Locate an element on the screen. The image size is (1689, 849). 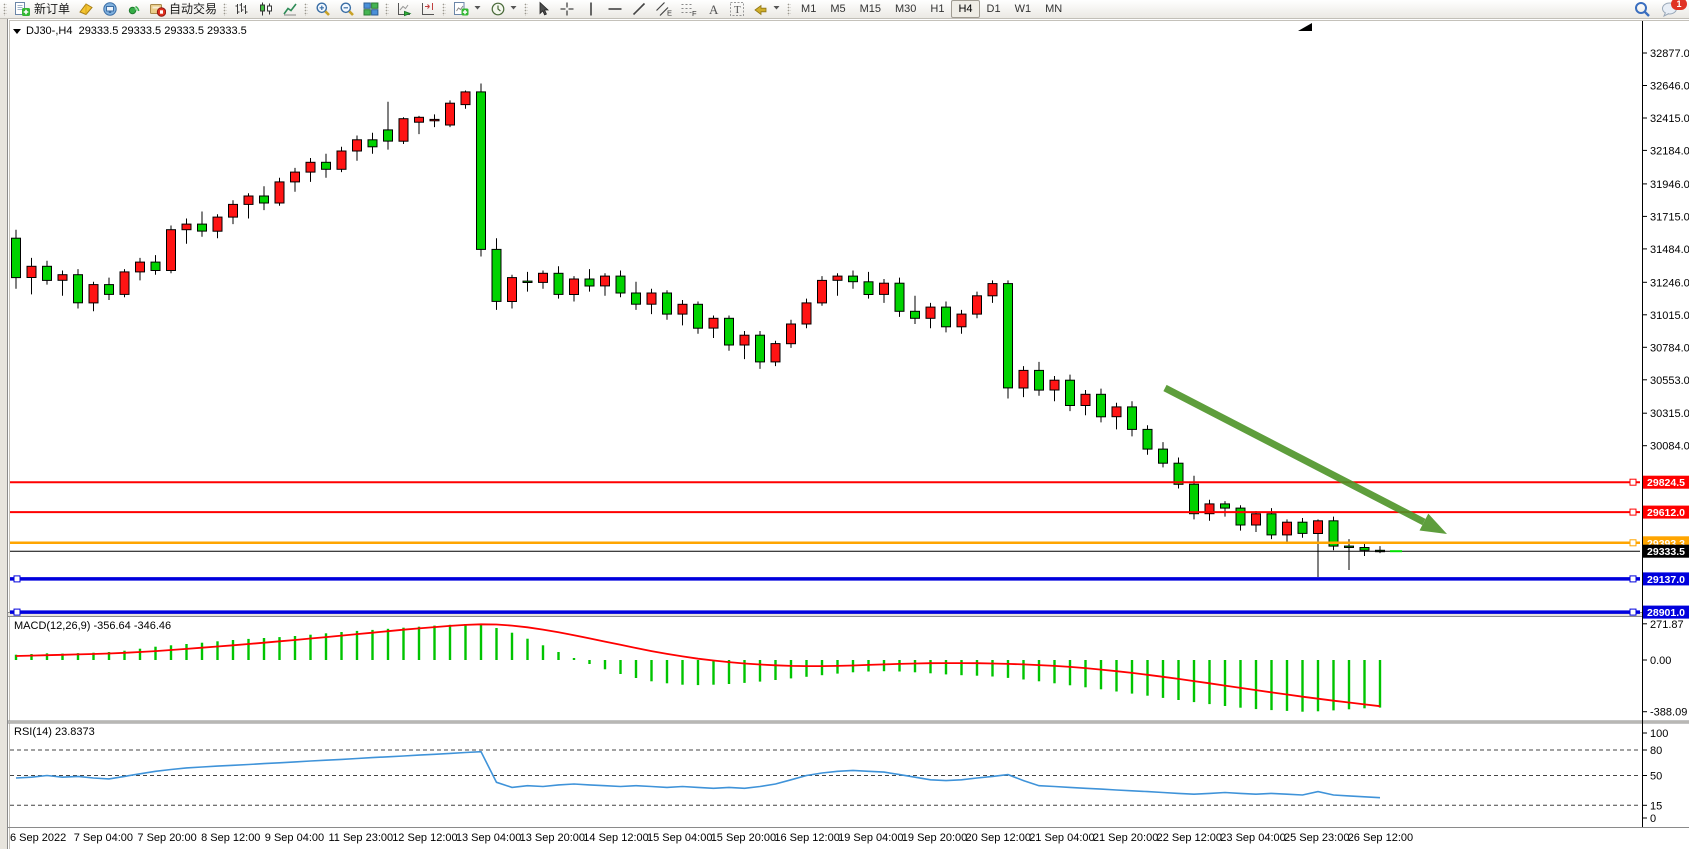
timeframe-w1-button: W1 is located at coordinates (1023, 9).